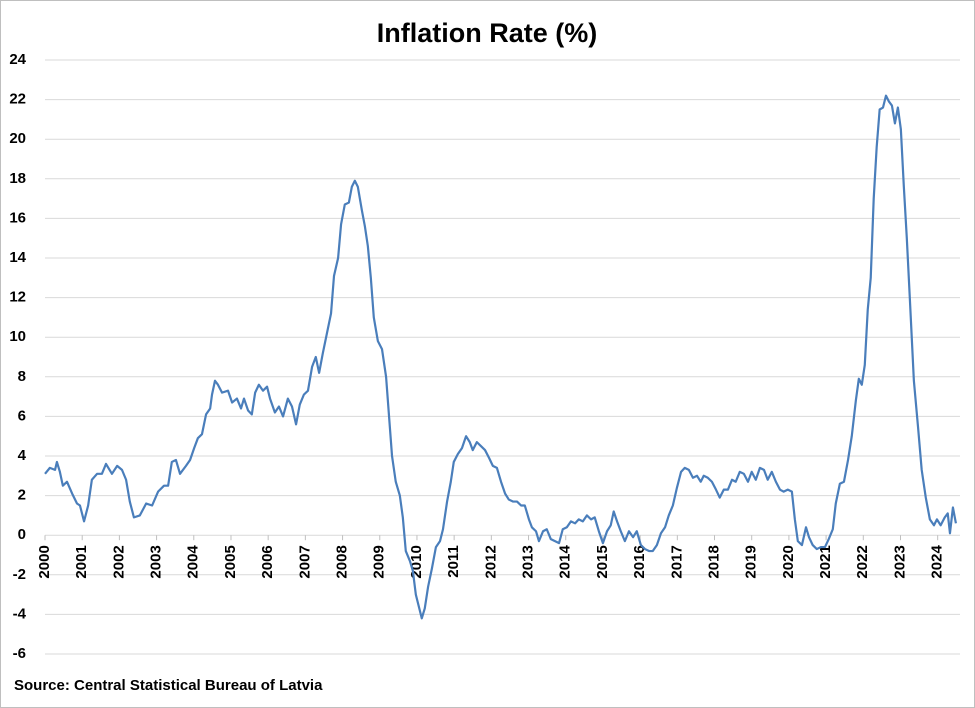  What do you see at coordinates (713, 561) in the screenshot?
I see `x-tick-label: 2018` at bounding box center [713, 561].